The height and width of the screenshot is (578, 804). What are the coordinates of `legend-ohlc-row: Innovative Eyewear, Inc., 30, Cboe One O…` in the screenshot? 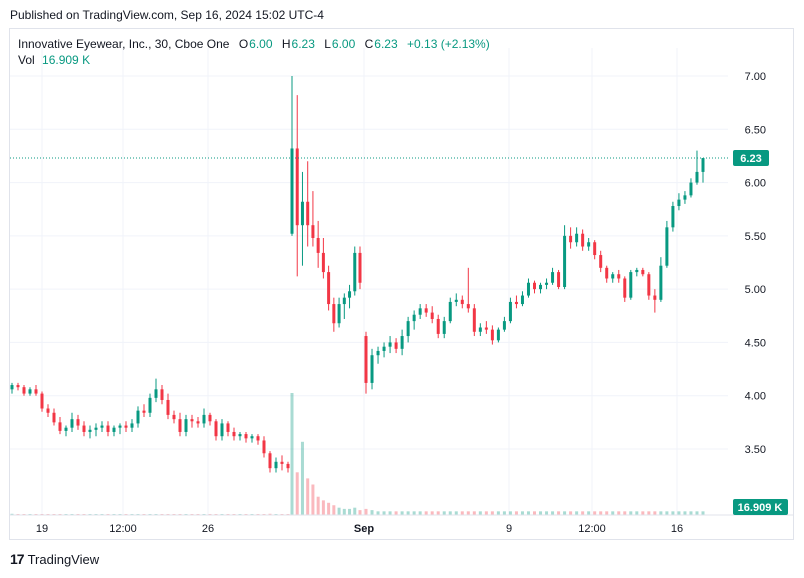 It's located at (254, 44).